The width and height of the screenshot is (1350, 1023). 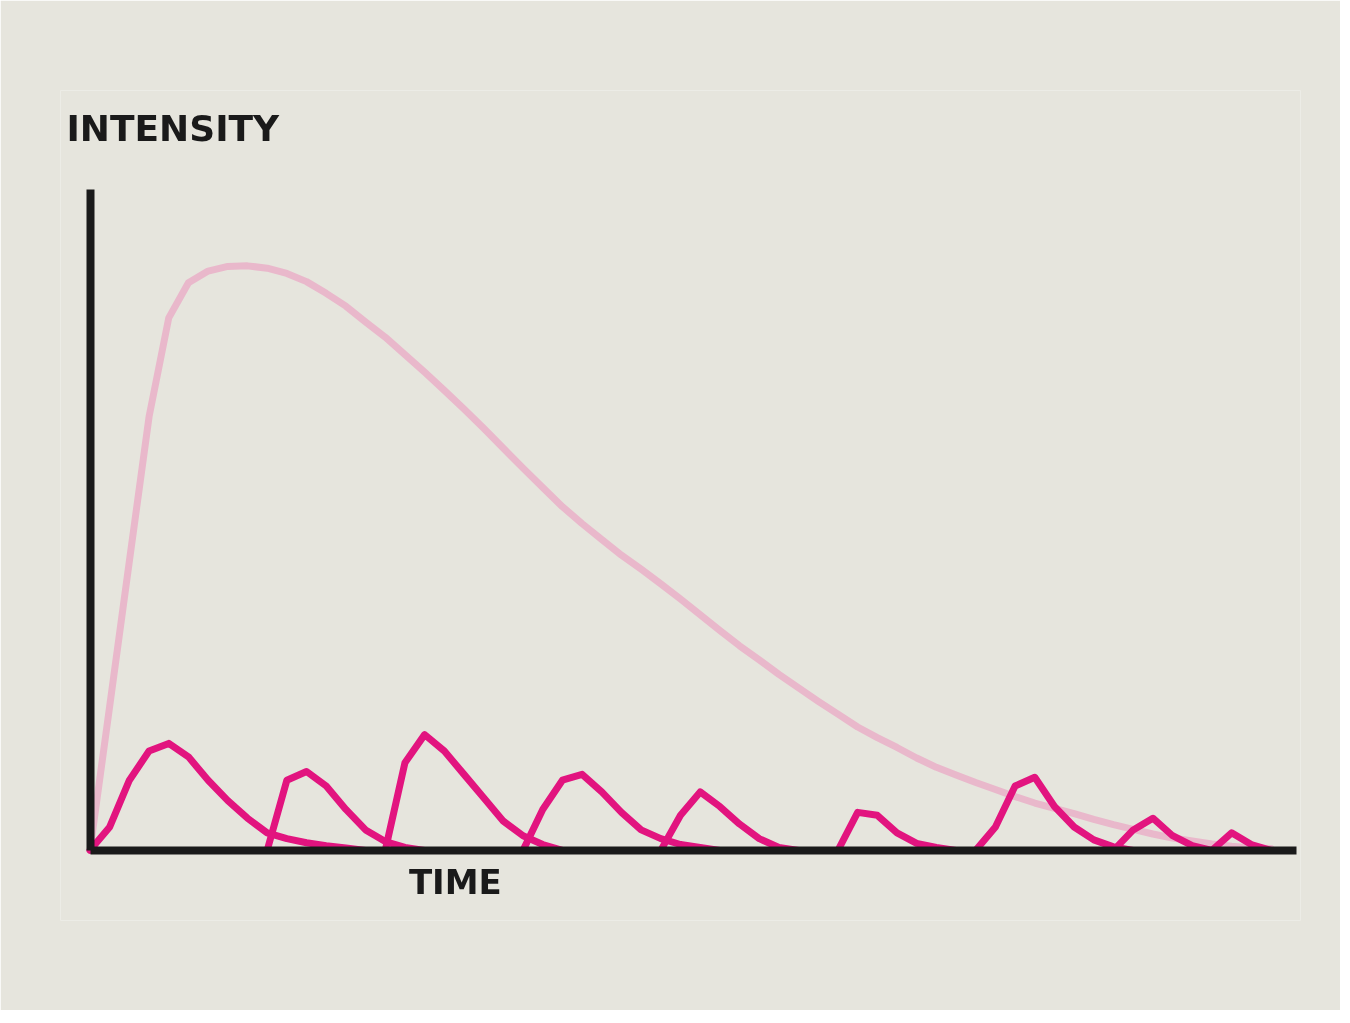 What do you see at coordinates (173, 128) in the screenshot?
I see `y-axis-title: INTENSITY` at bounding box center [173, 128].